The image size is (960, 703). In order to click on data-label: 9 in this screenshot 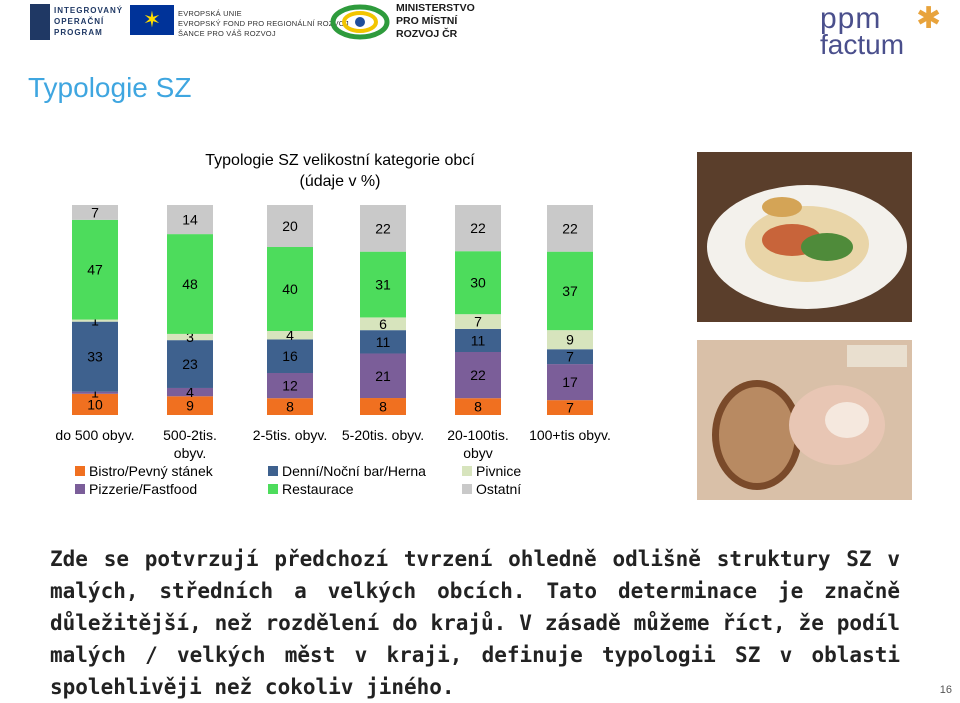, I will do `click(190, 406)`.